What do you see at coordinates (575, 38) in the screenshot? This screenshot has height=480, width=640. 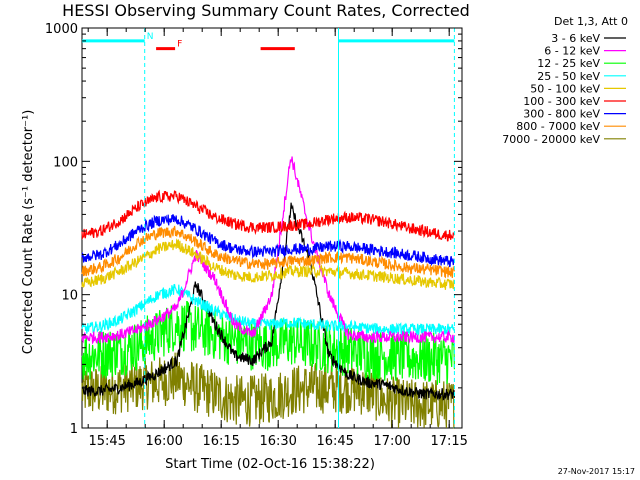 I see `legend-label-0: 3 - 6 keV` at bounding box center [575, 38].